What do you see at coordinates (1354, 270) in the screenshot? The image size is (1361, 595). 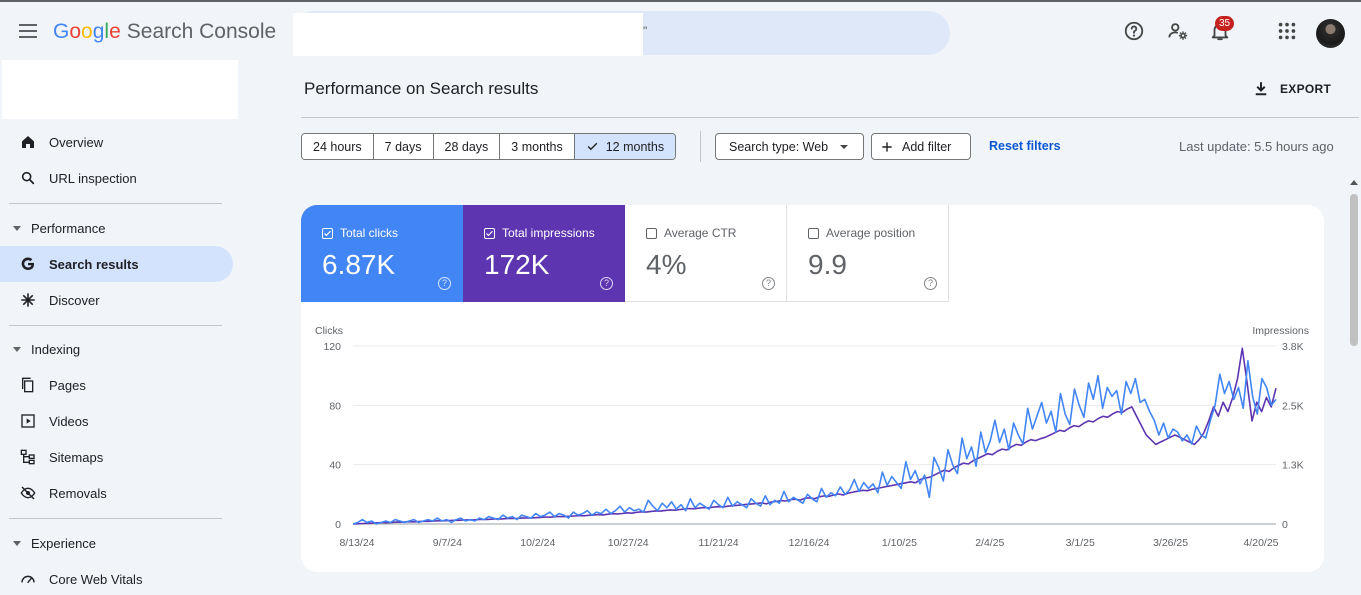 I see `scrollbar-thumb` at bounding box center [1354, 270].